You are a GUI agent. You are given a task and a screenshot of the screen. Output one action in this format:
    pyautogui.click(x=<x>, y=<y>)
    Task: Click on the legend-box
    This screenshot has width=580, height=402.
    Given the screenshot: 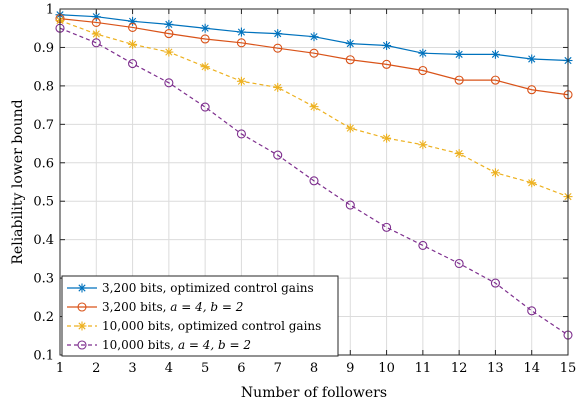 What is the action you would take?
    pyautogui.click(x=200, y=316)
    